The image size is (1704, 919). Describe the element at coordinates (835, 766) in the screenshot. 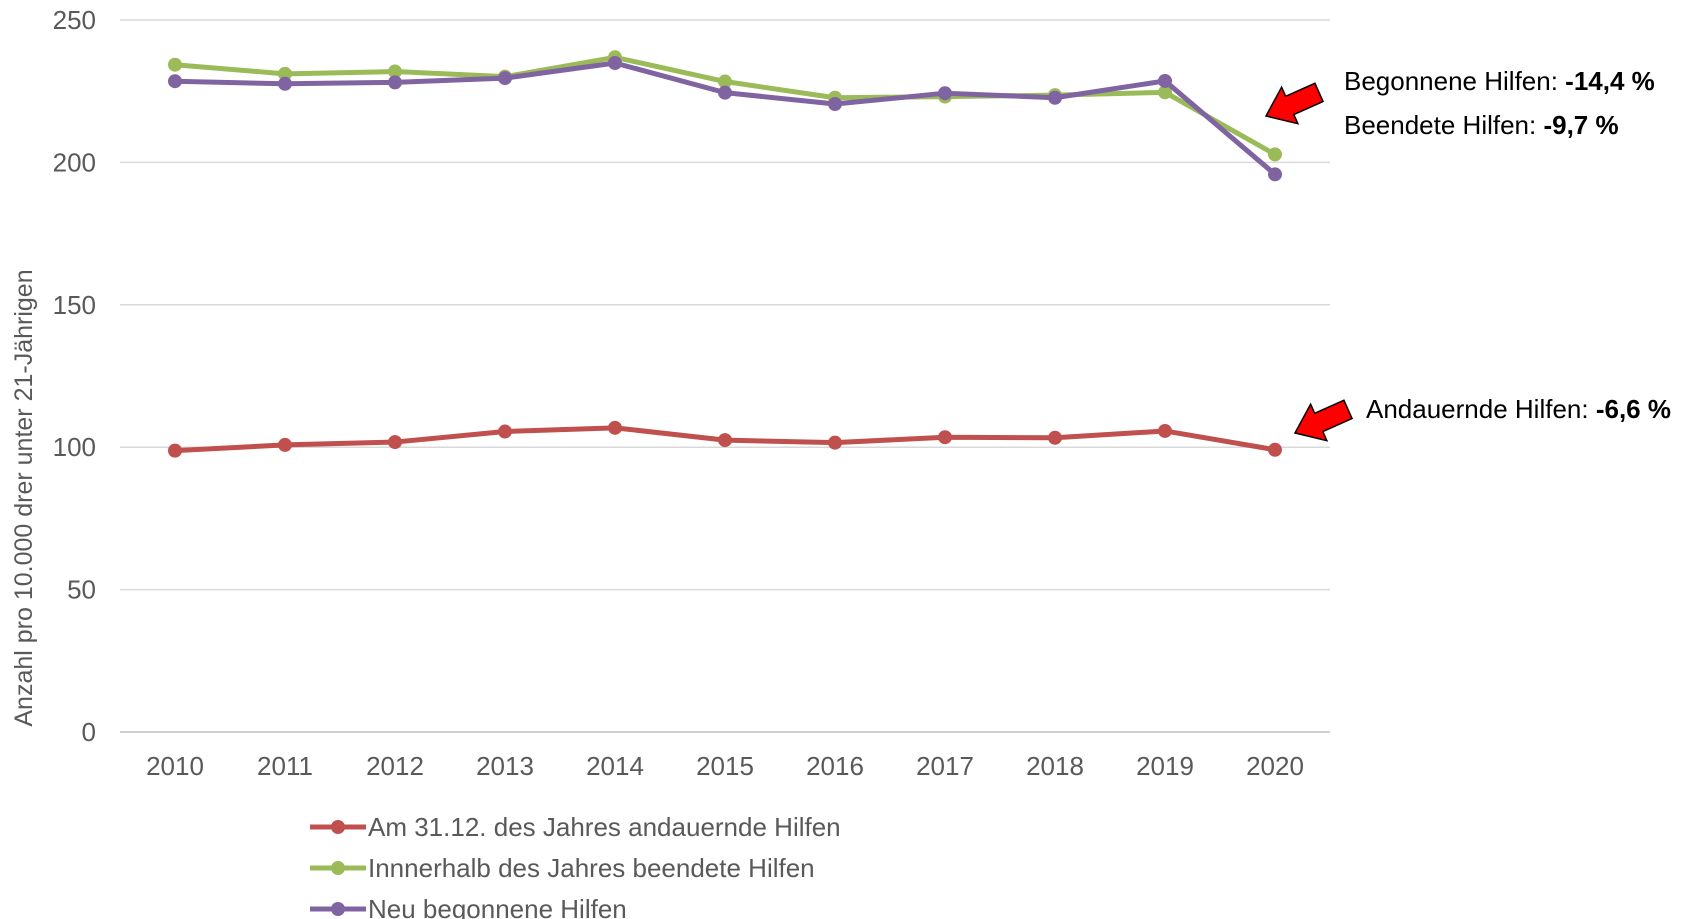

I see `x-tick-label: 2016` at that location.